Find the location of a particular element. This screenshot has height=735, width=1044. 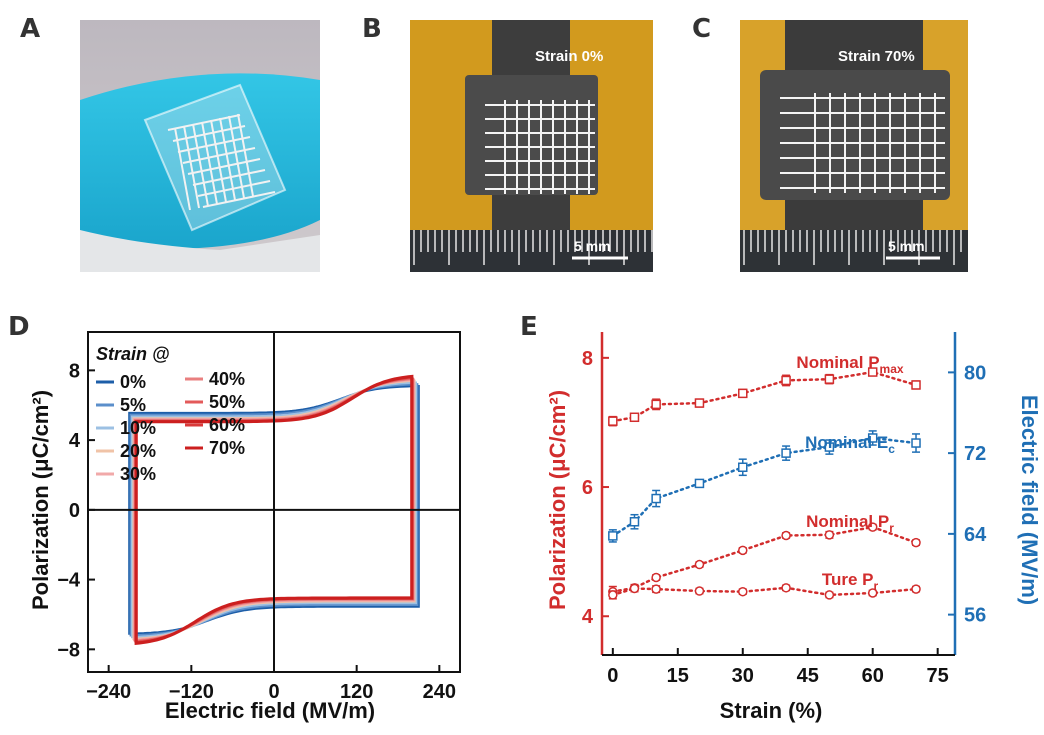

photo-a-illustration is located at coordinates (200, 146).